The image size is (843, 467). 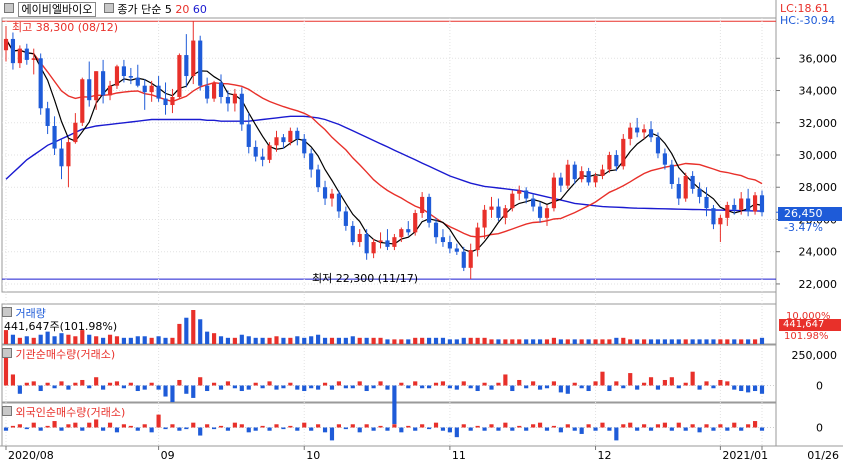 I want to click on foreign-tick-label-0: 0, so click(x=819, y=428).